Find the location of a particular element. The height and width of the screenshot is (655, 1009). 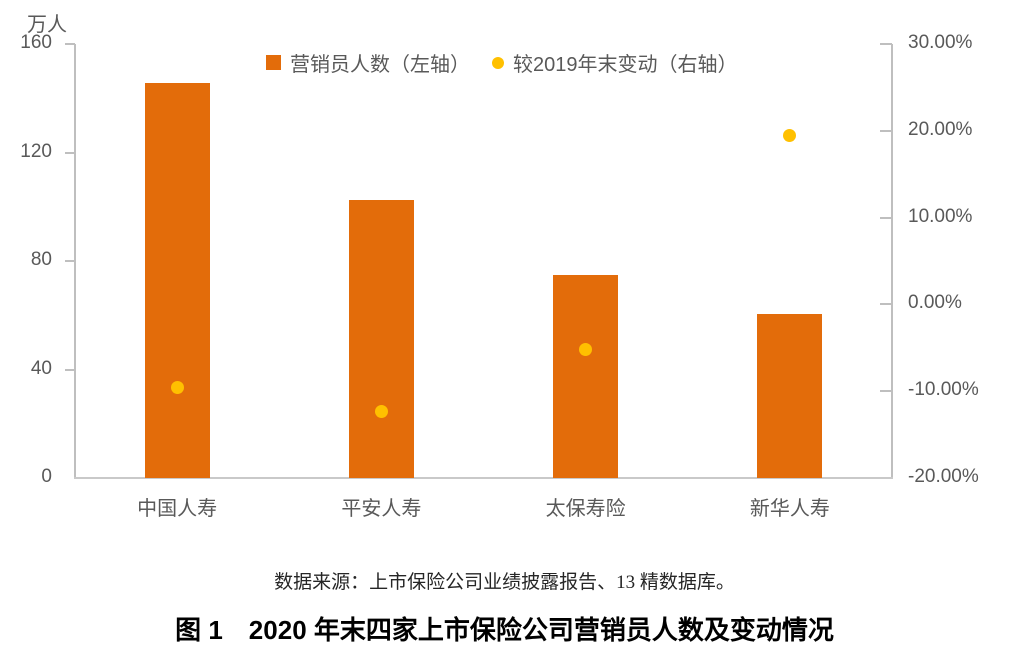

legend-label-change: 较2019年末变动（右轴） is located at coordinates (625, 65).